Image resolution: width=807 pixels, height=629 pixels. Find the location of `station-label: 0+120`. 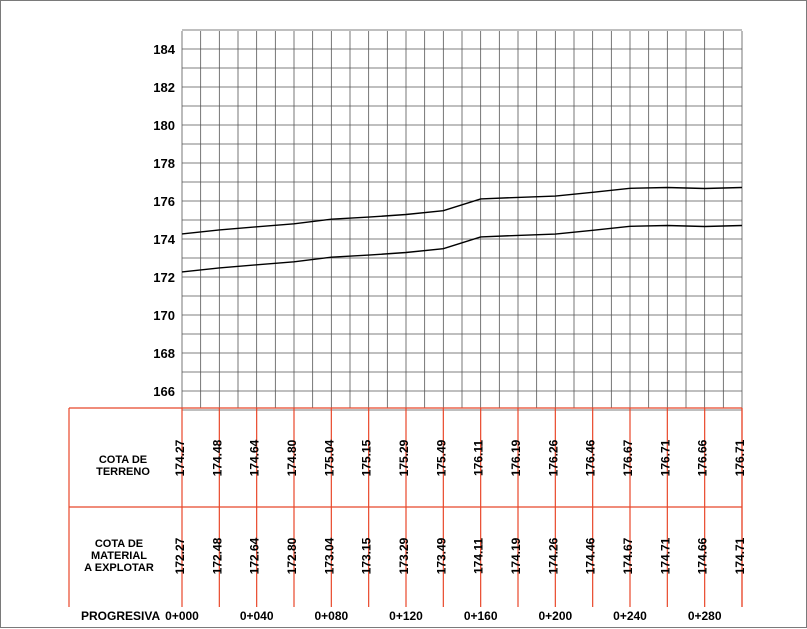

station-label: 0+120 is located at coordinates (406, 616).